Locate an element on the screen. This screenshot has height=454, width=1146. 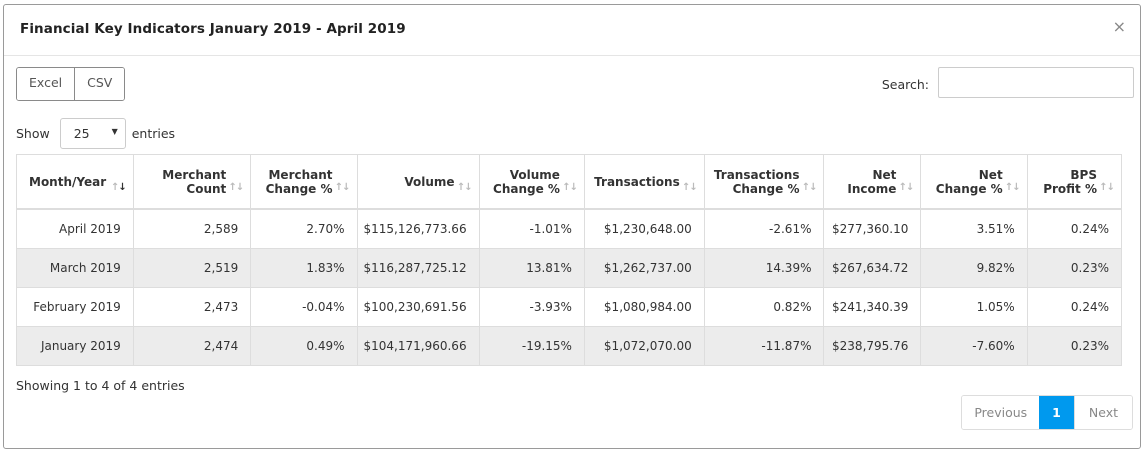
column-header-line2: Transactions is located at coordinates (637, 181).